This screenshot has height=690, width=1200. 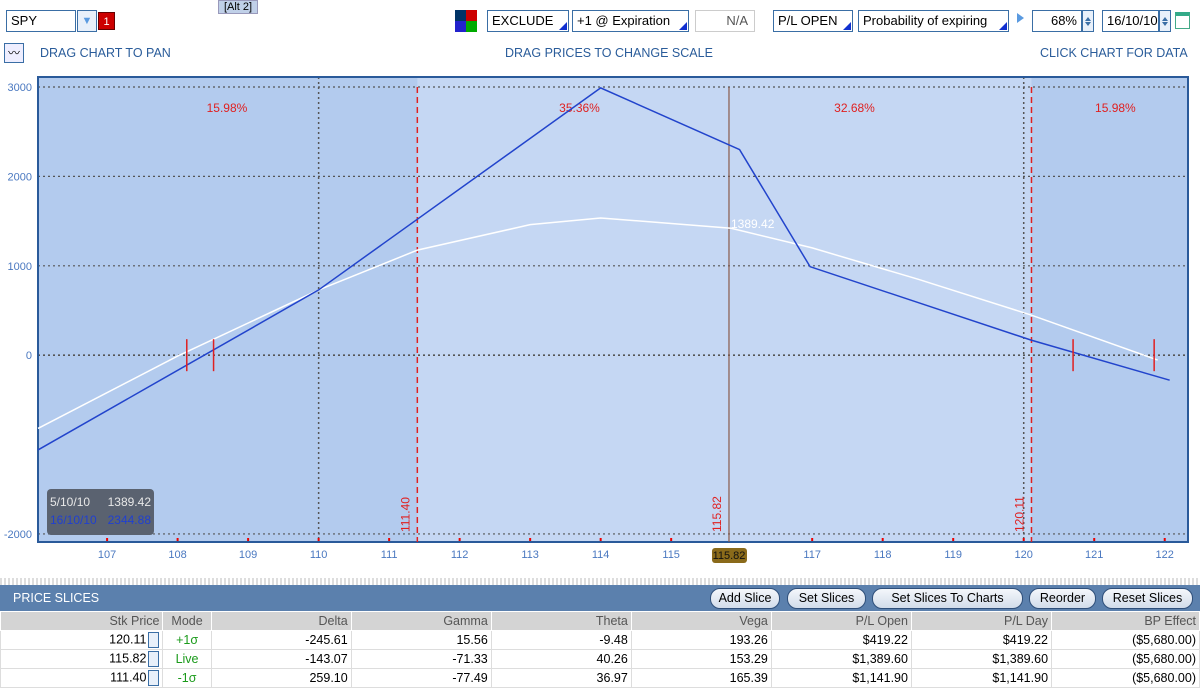 I want to click on region-probability: 32.68%, so click(x=854, y=108).